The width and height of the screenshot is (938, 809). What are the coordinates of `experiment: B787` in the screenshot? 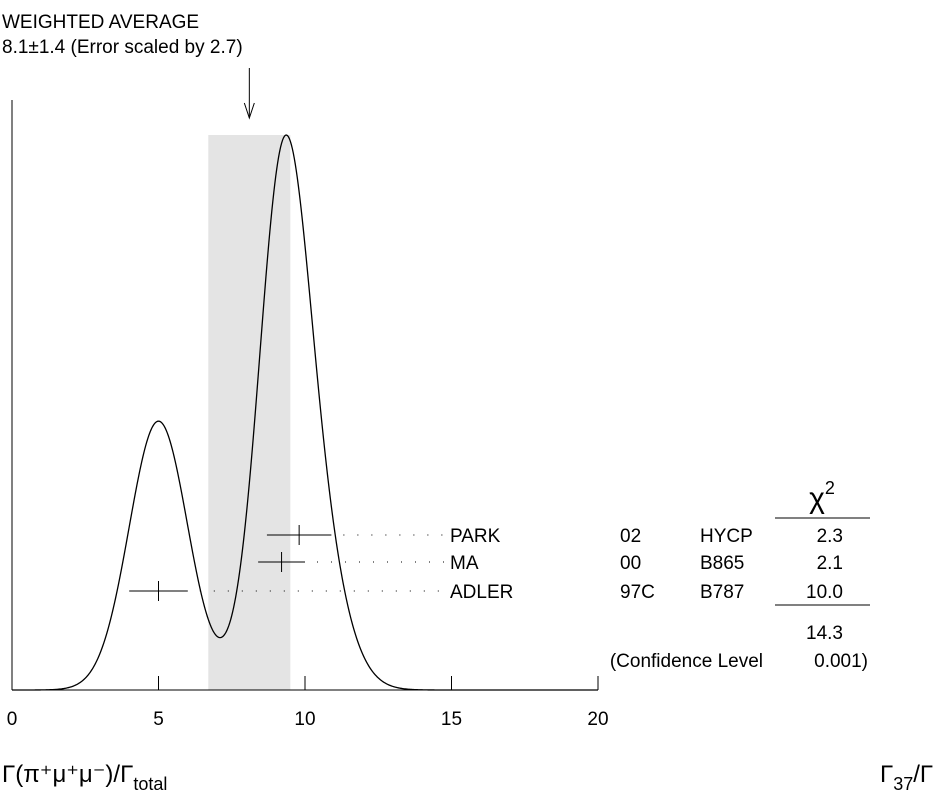 It's located at (722, 592).